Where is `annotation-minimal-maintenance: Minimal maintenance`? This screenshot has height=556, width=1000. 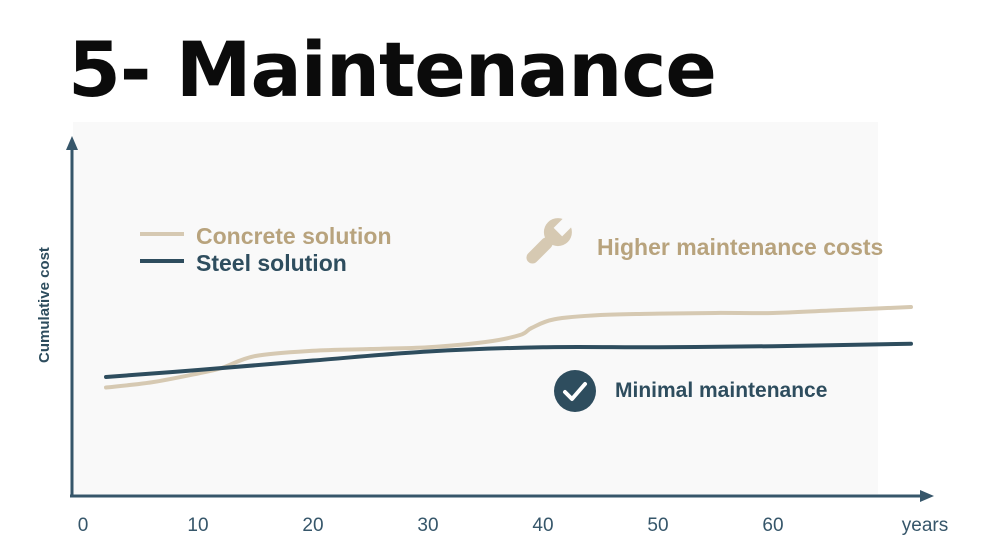 annotation-minimal-maintenance: Minimal maintenance is located at coordinates (721, 390).